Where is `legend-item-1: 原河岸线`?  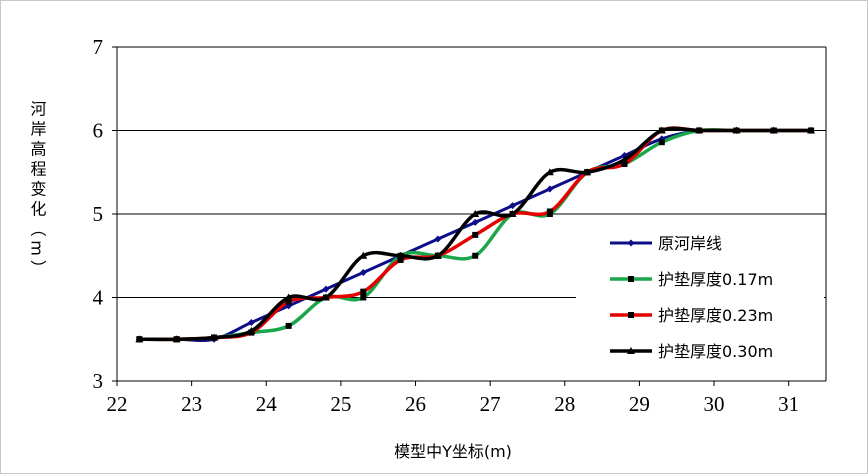
legend-item-1: 原河岸线 is located at coordinates (666, 243).